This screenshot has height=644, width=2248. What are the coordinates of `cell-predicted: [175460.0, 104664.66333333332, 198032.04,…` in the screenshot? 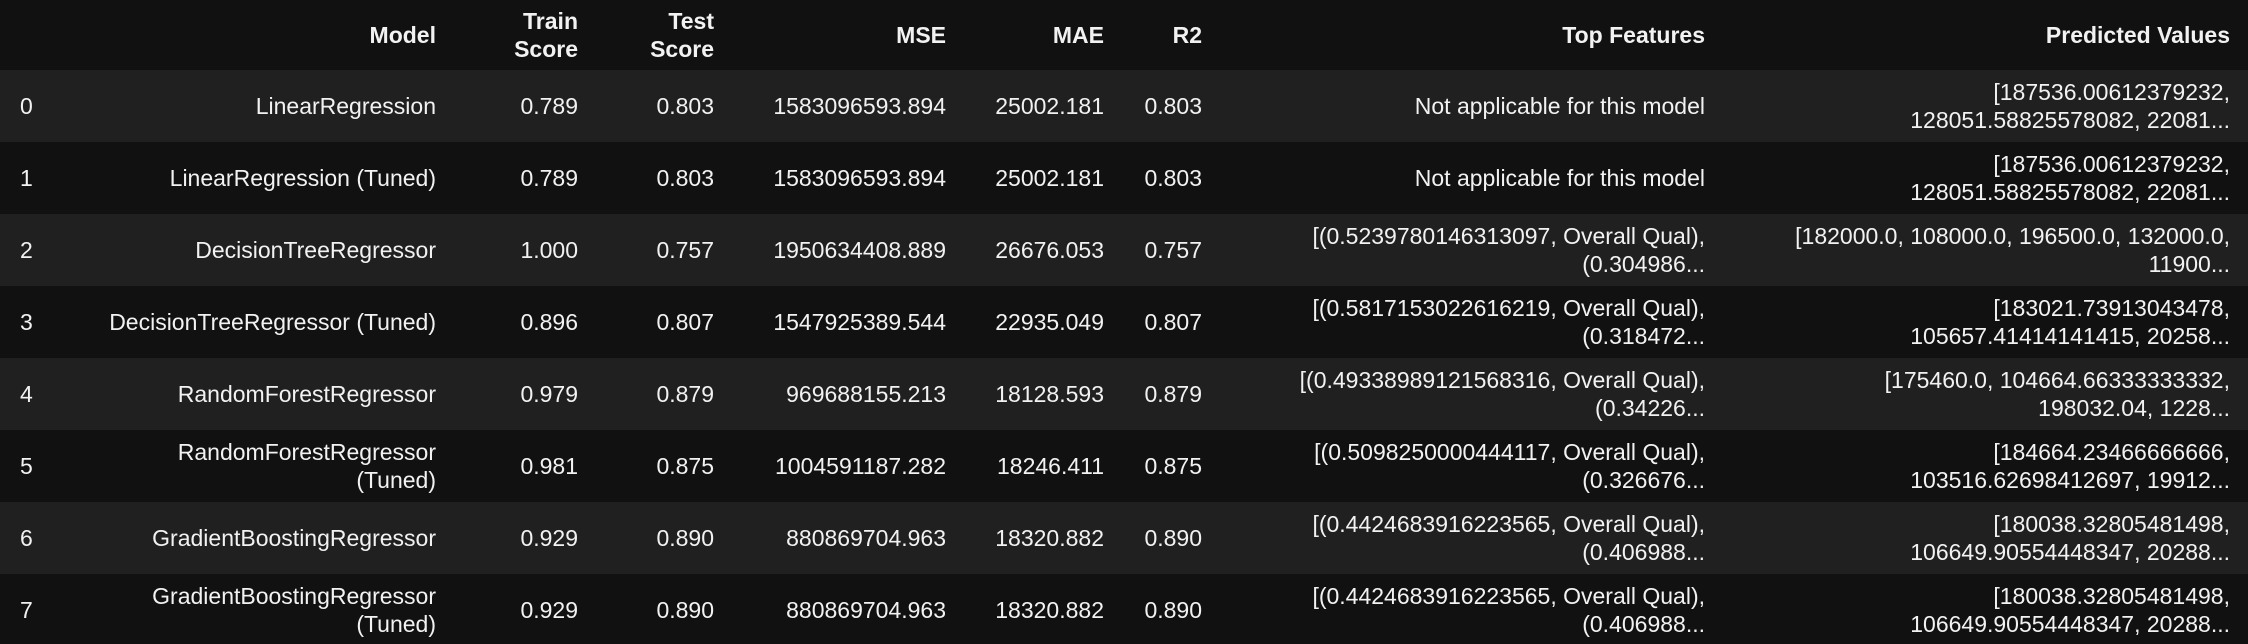 It's located at (1985, 394).